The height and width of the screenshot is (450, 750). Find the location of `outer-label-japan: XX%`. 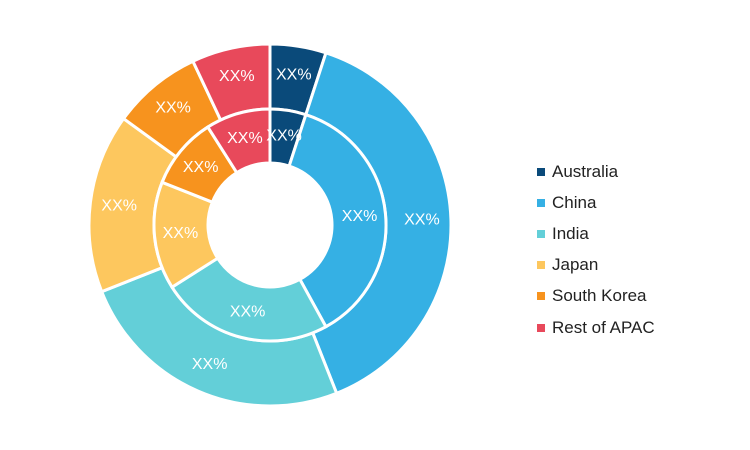

outer-label-japan: XX% is located at coordinates (119, 205).